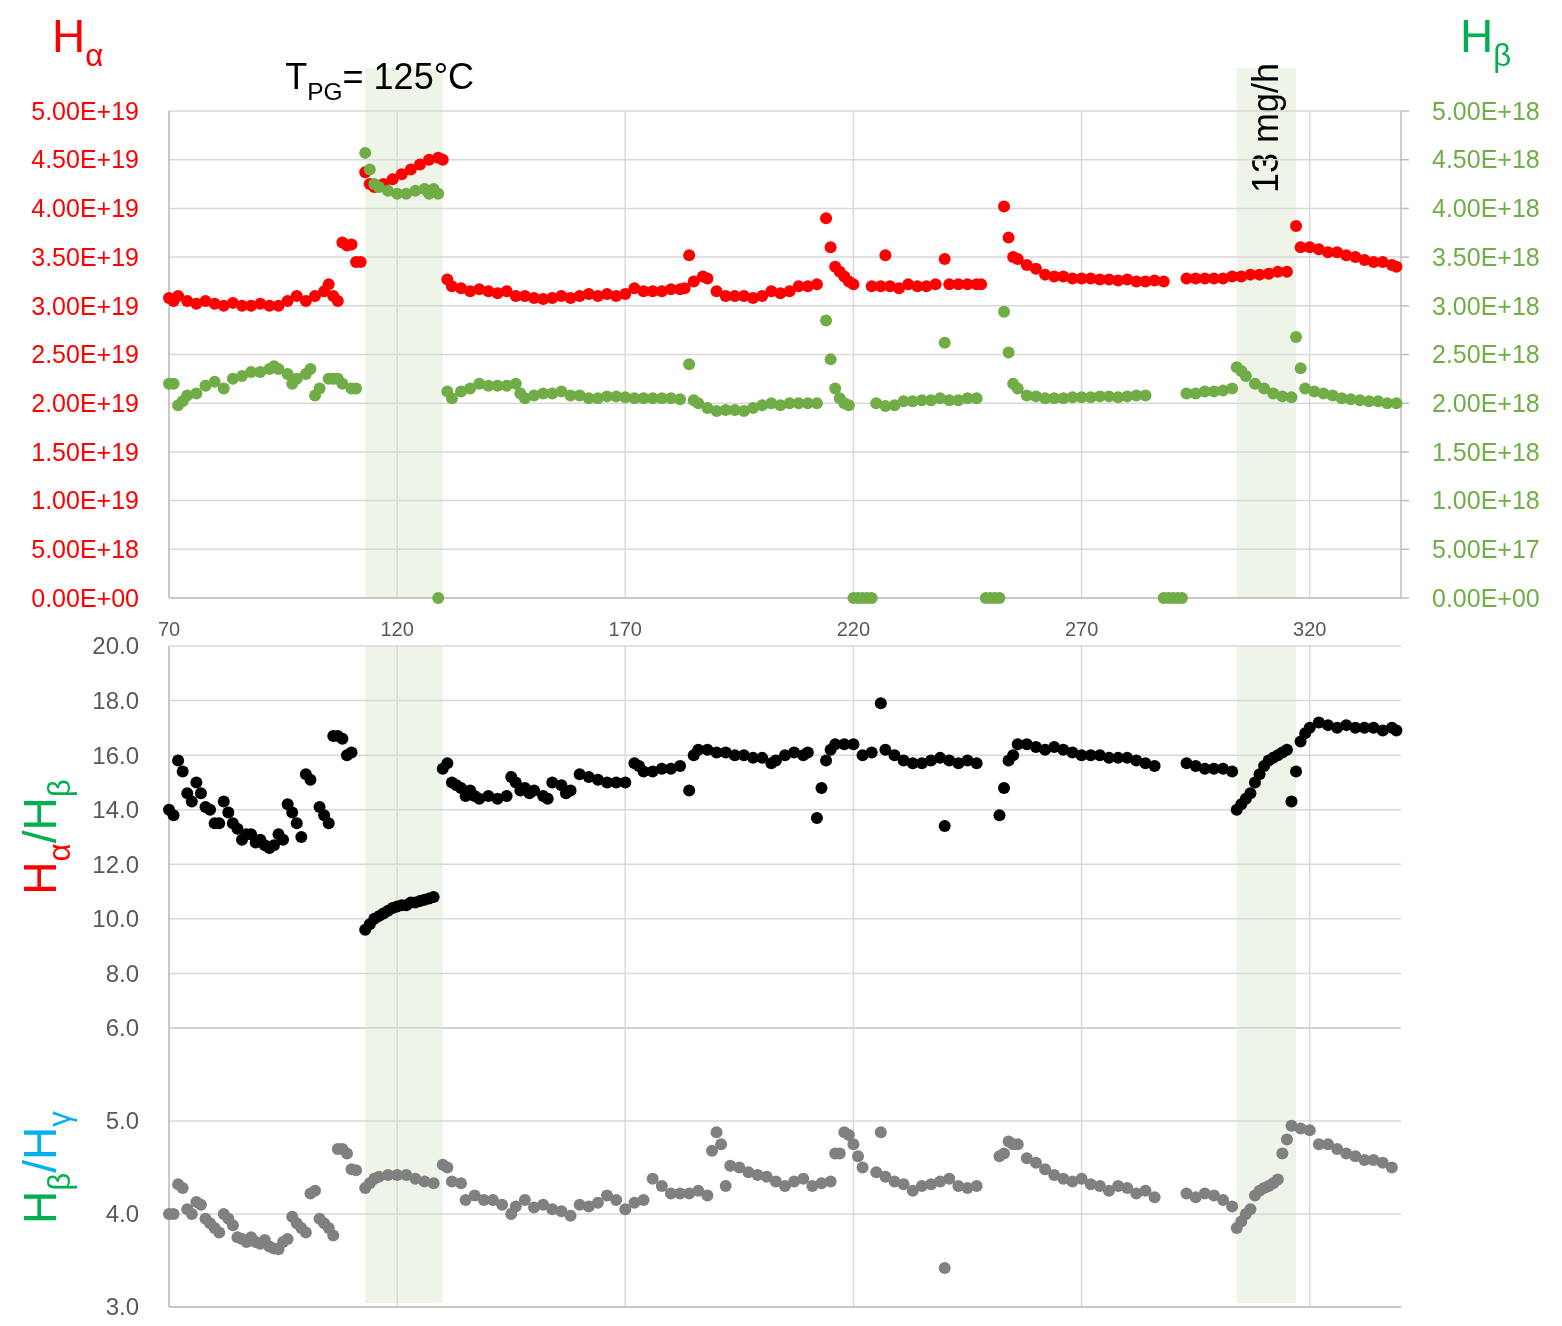 This screenshot has height=1326, width=1562. Describe the element at coordinates (85, 451) in the screenshot. I see `y-tick-label: 1.50E+19` at that location.